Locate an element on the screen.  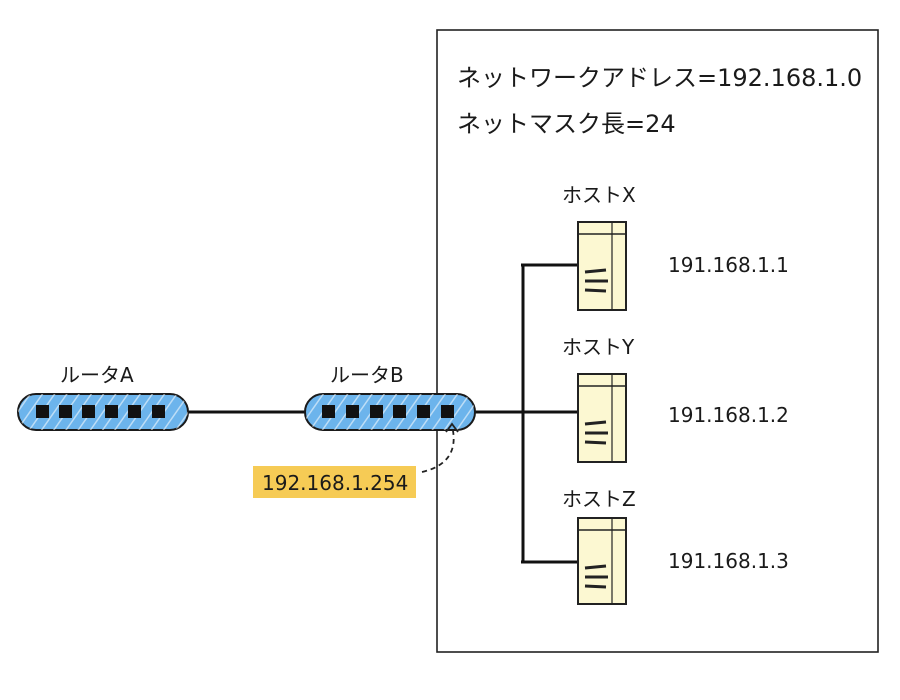
gateway-pointer-arrow is located at coordinates (438, 449).